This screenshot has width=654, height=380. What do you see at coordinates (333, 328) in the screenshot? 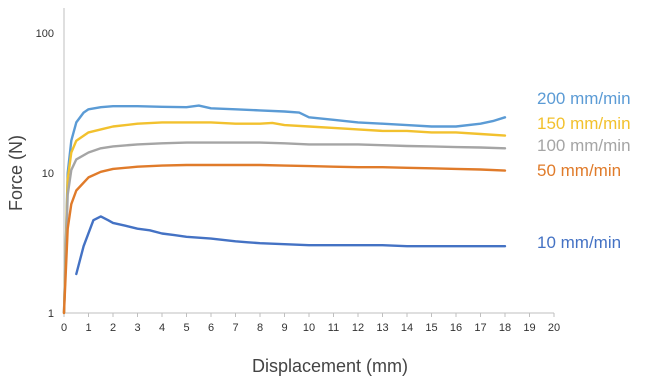
I see `x-tick-label: 11` at bounding box center [333, 328].